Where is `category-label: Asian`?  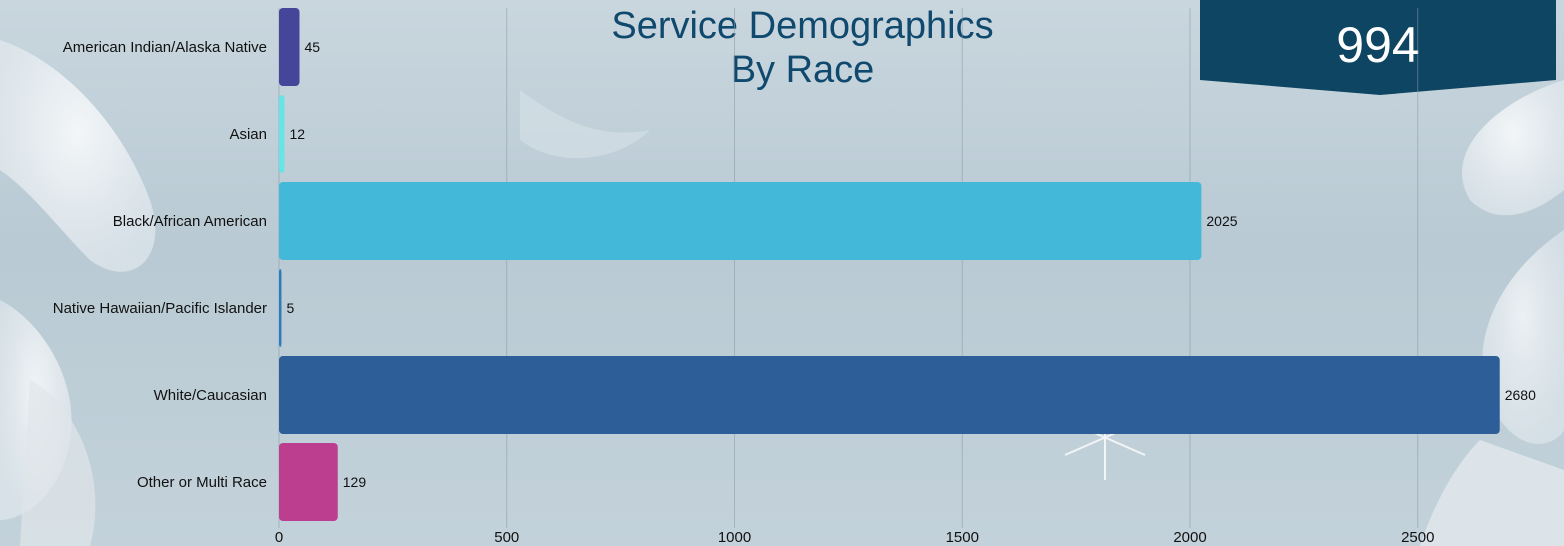 category-label: Asian is located at coordinates (248, 134).